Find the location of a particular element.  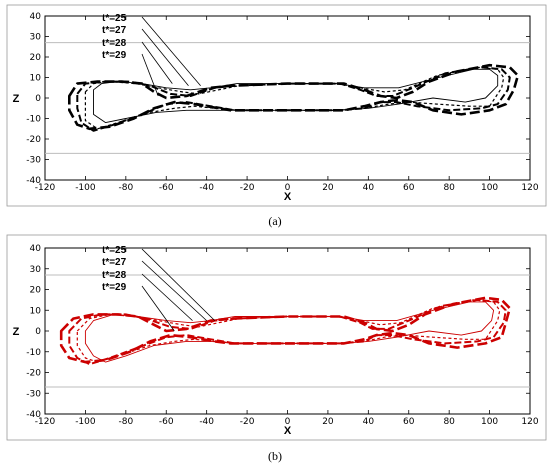

panel-caption: (a) is located at coordinates (274, 221).